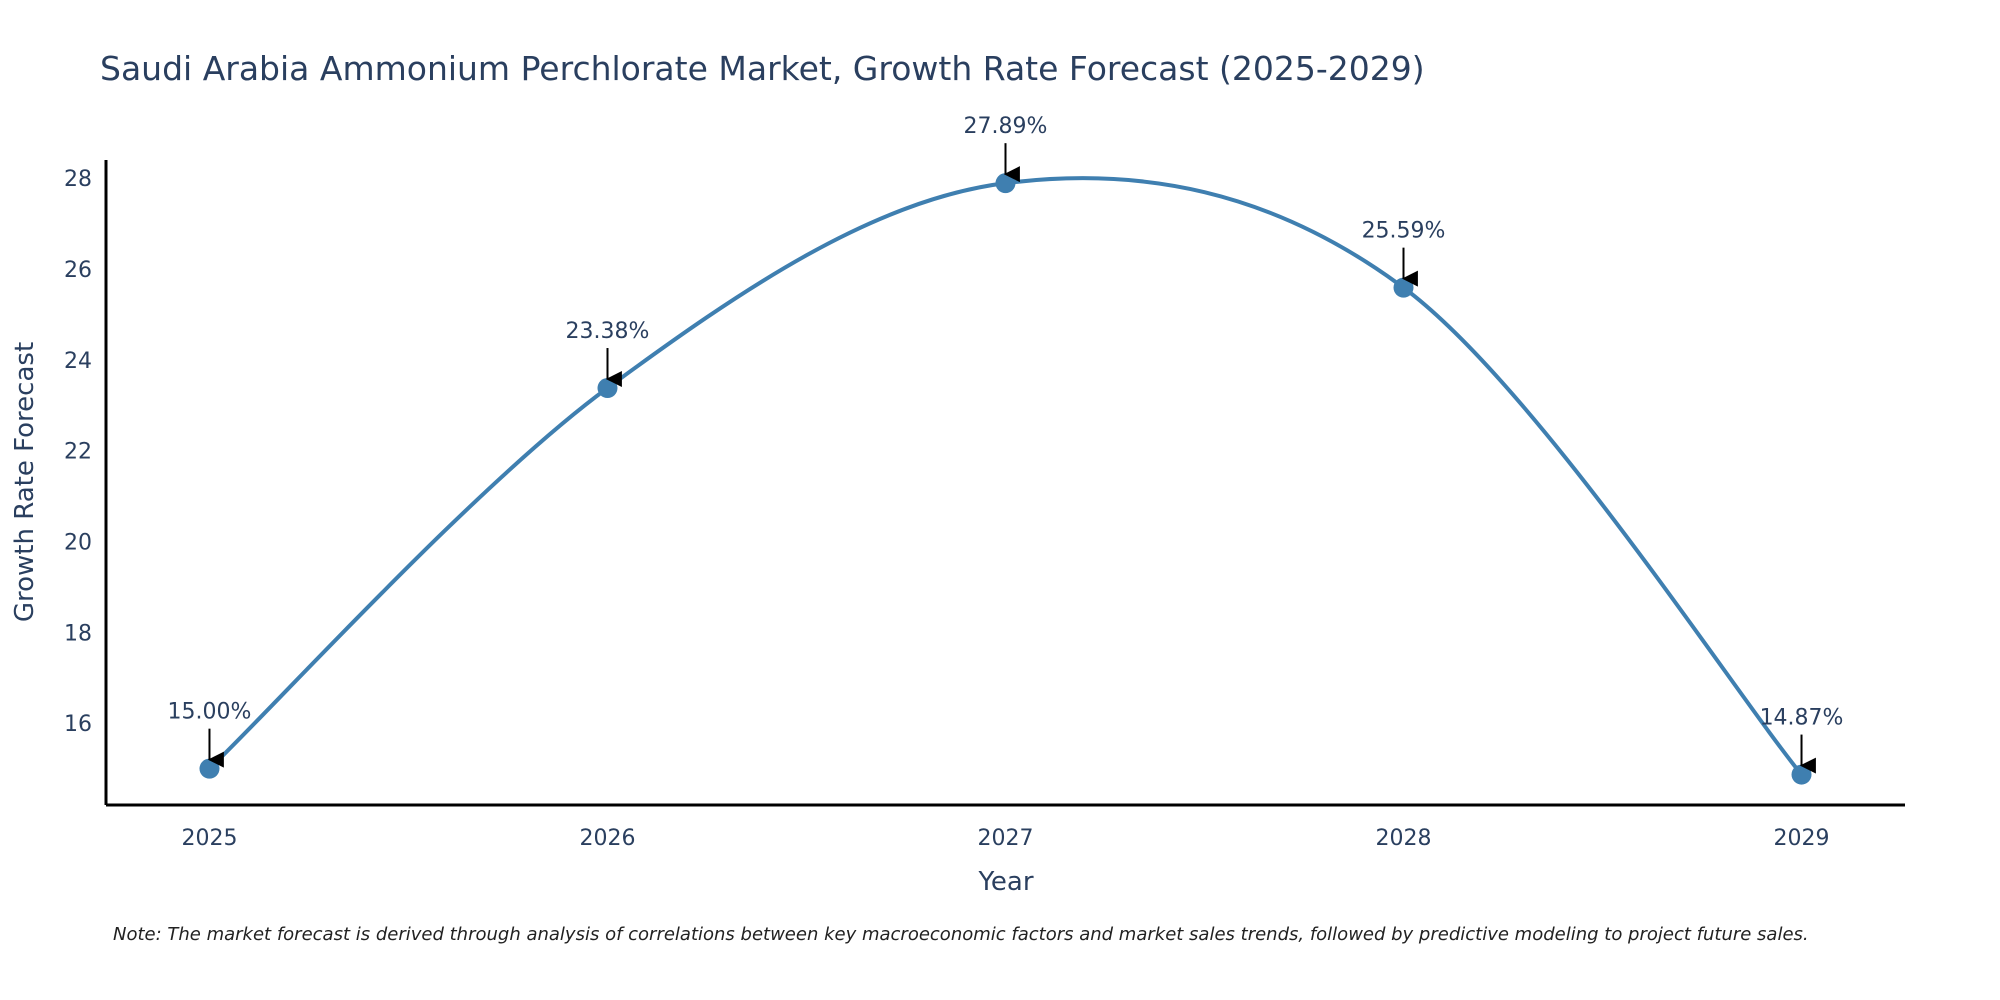  What do you see at coordinates (210, 712) in the screenshot?
I see `data-label: 15.00%` at bounding box center [210, 712].